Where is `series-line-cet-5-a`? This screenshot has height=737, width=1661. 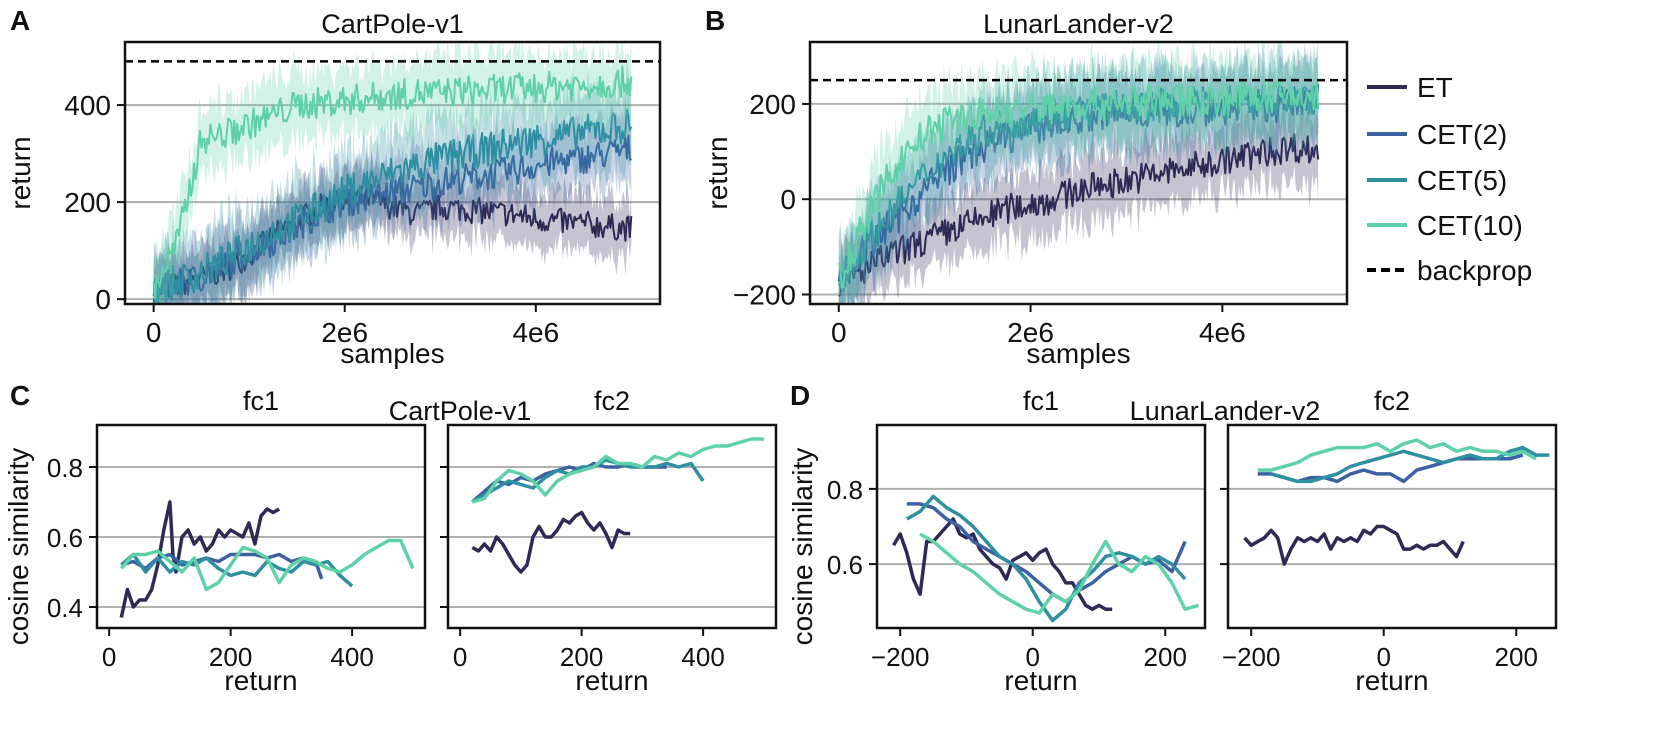 series-line-cet-5-a is located at coordinates (392, 206).